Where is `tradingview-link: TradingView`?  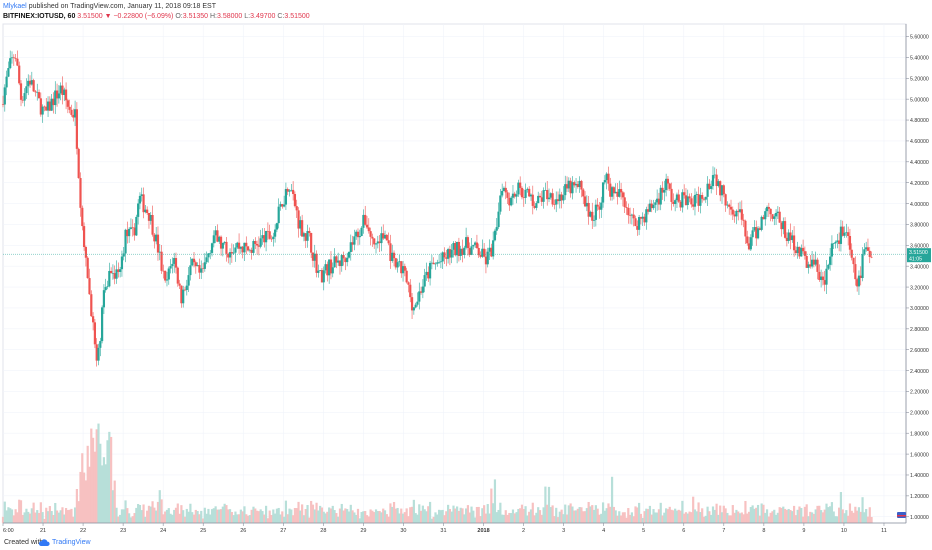
tradingview-link: TradingView is located at coordinates (71, 542).